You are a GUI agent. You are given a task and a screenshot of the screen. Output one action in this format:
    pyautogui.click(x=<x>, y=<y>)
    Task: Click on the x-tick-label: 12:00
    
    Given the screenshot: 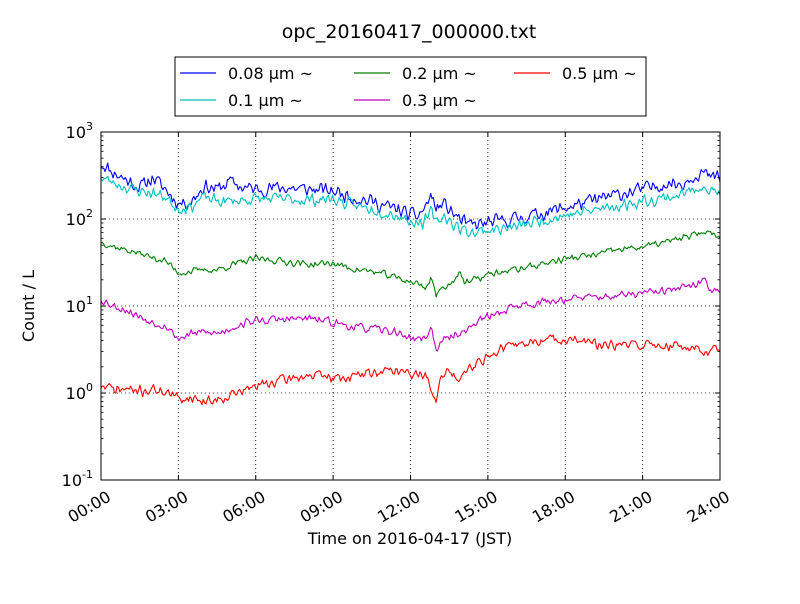 What is the action you would take?
    pyautogui.click(x=398, y=507)
    